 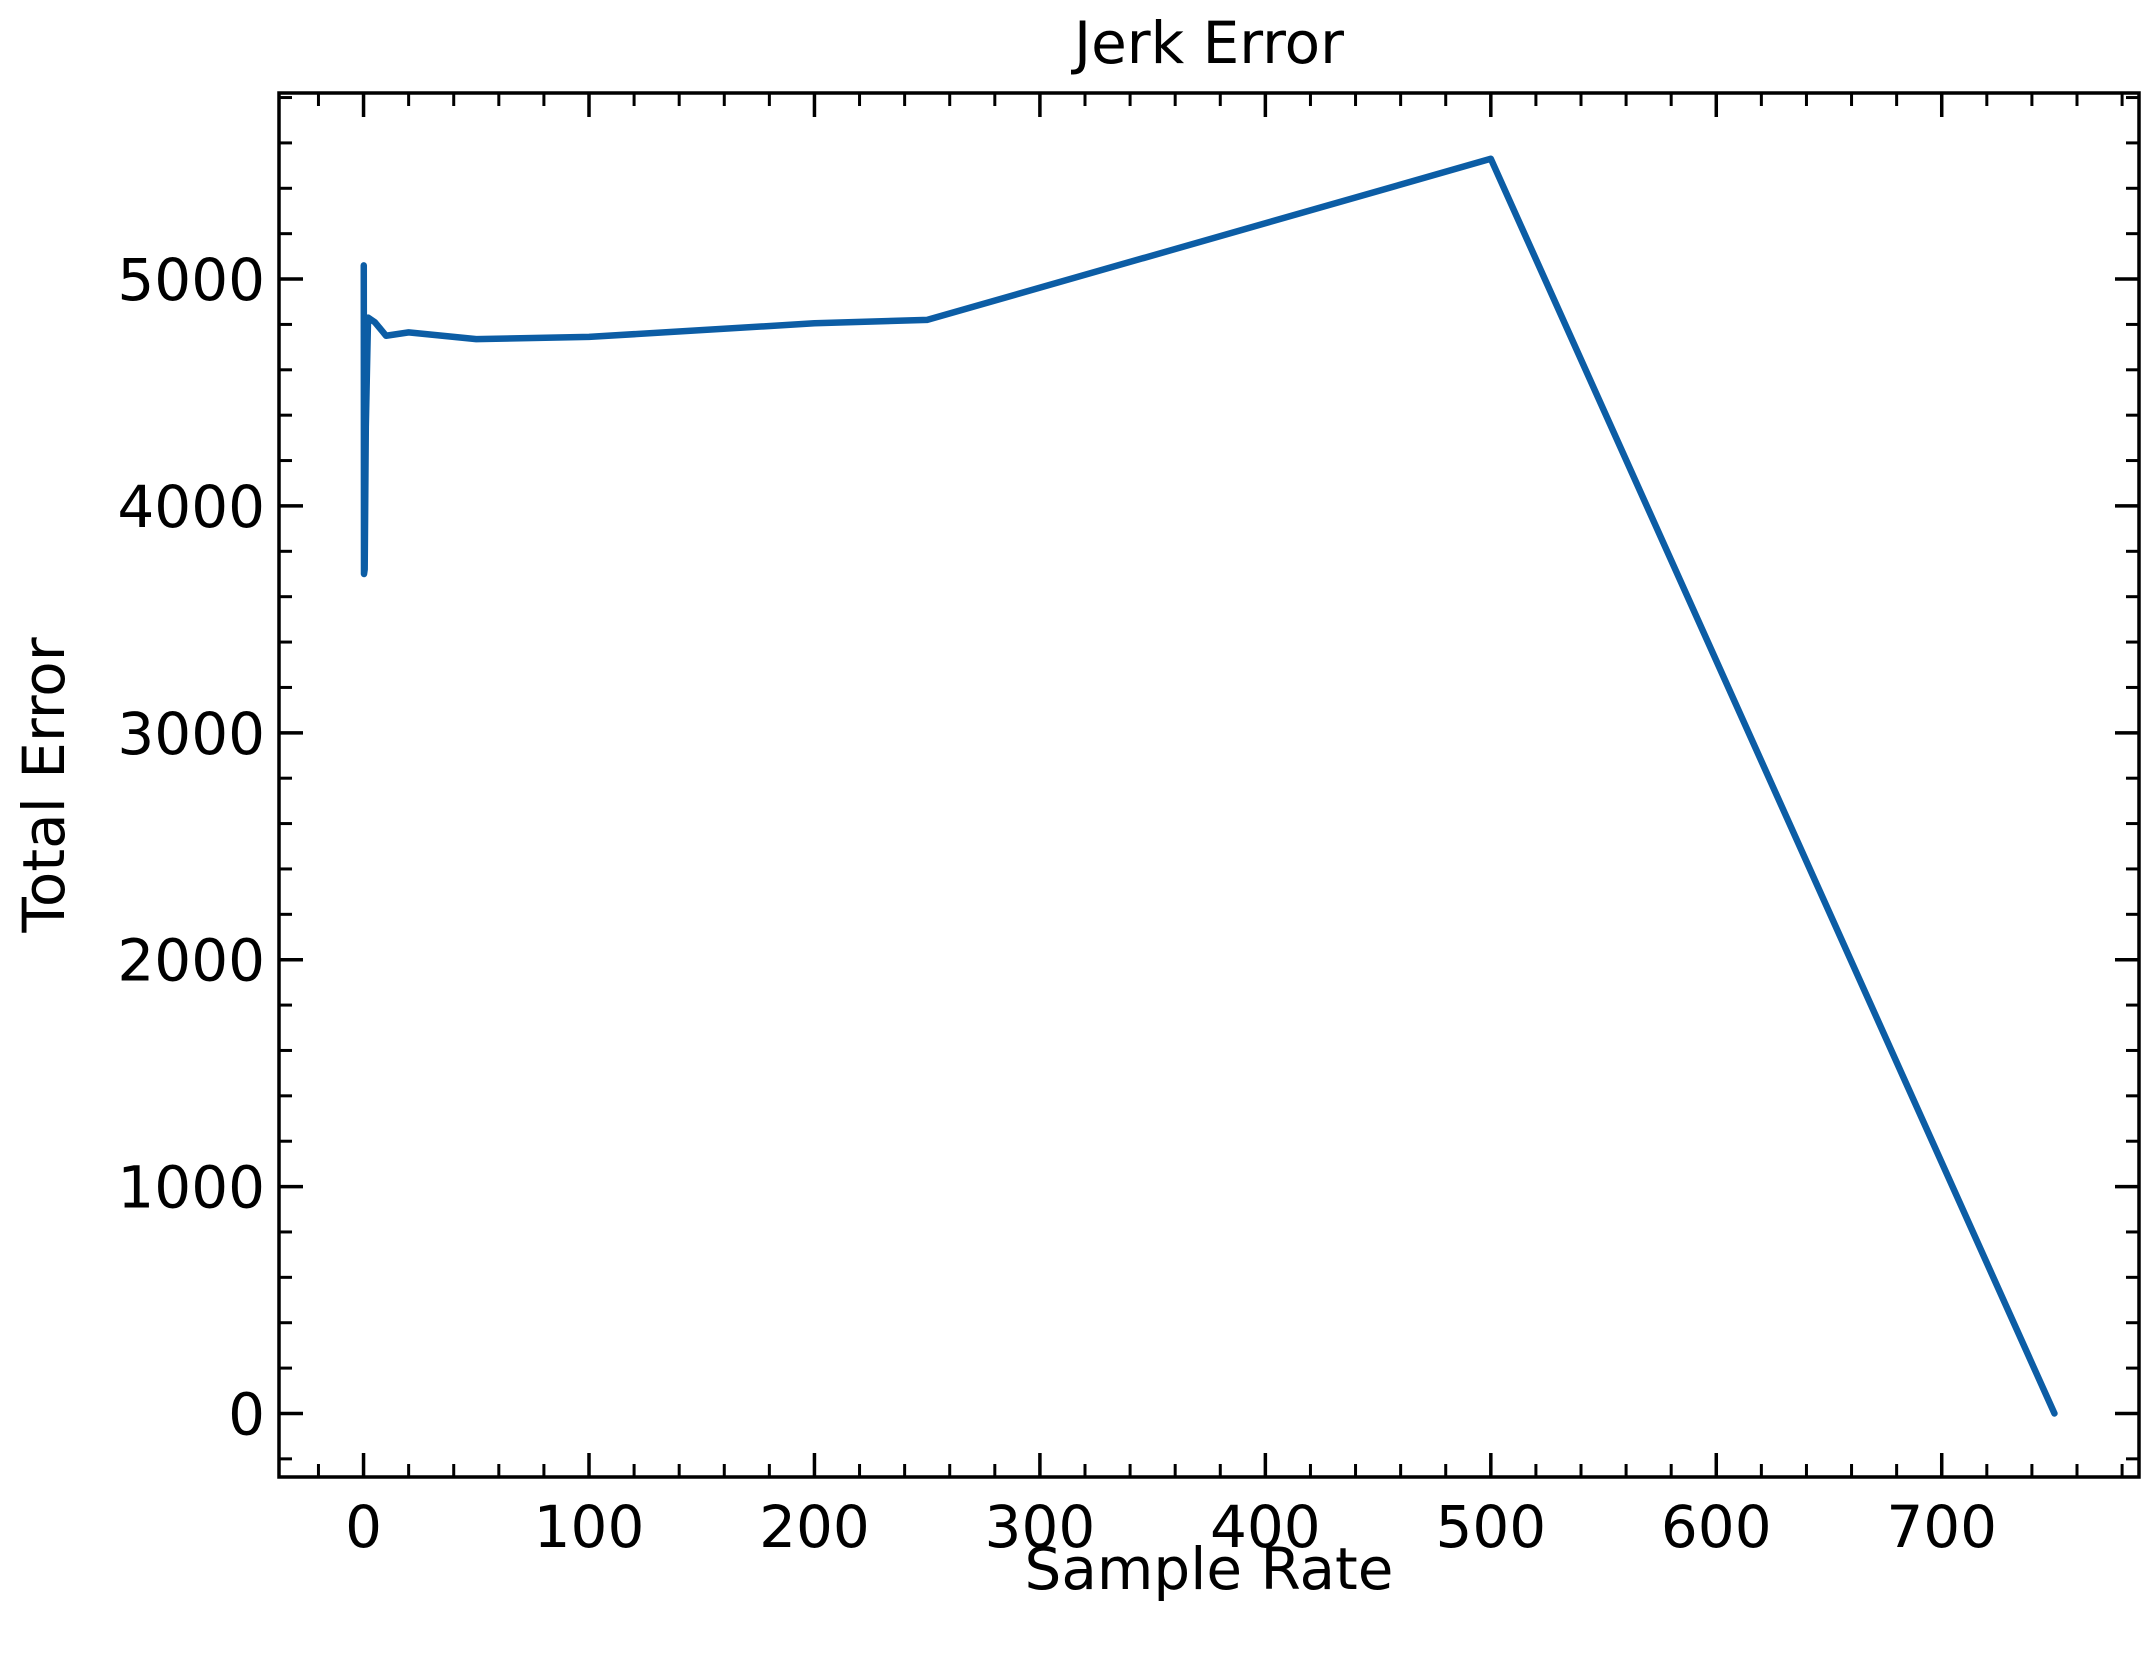 I want to click on x-tick-label: 500, so click(x=1490, y=1527).